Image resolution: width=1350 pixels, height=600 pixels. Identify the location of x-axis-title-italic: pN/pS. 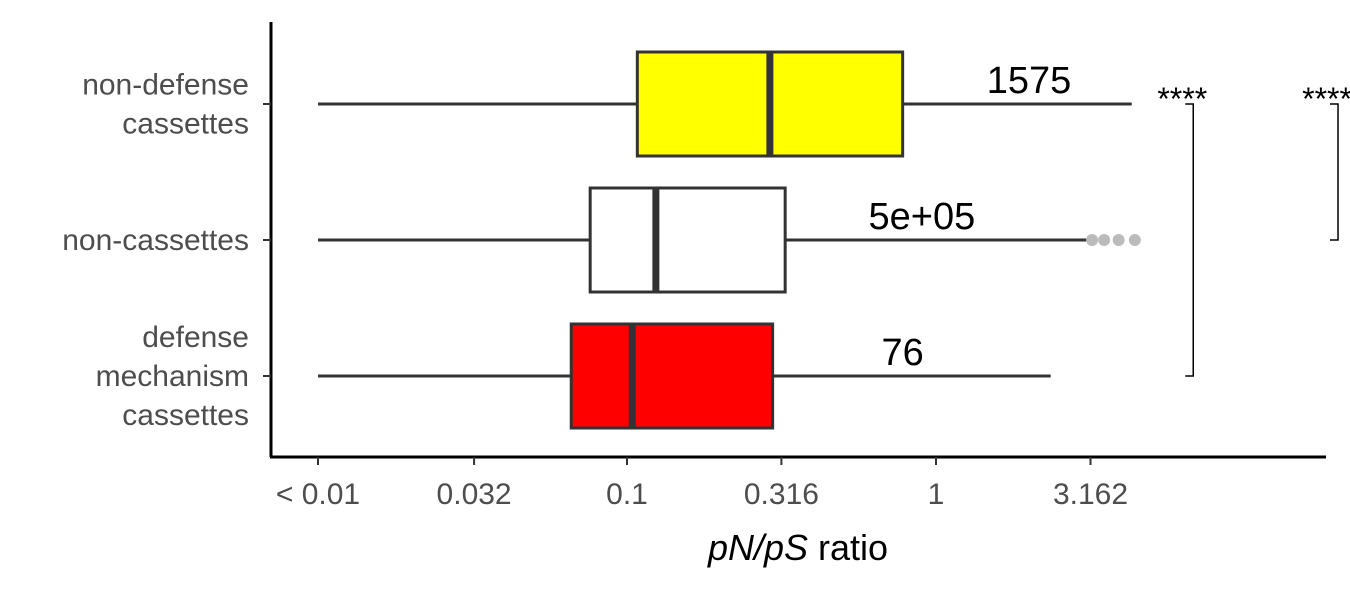
(757, 547).